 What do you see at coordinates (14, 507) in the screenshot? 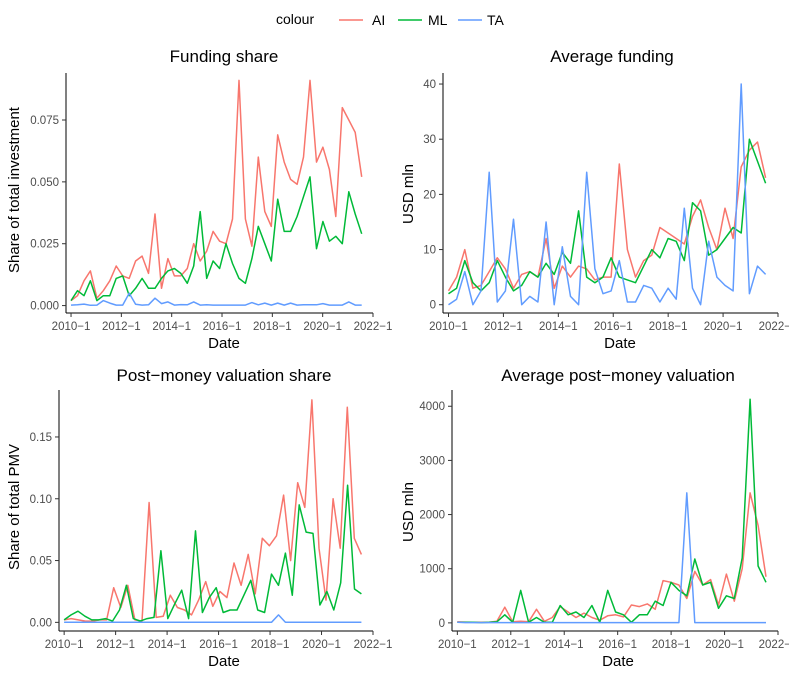
I see `y-axis-label: Share of total PMV` at bounding box center [14, 507].